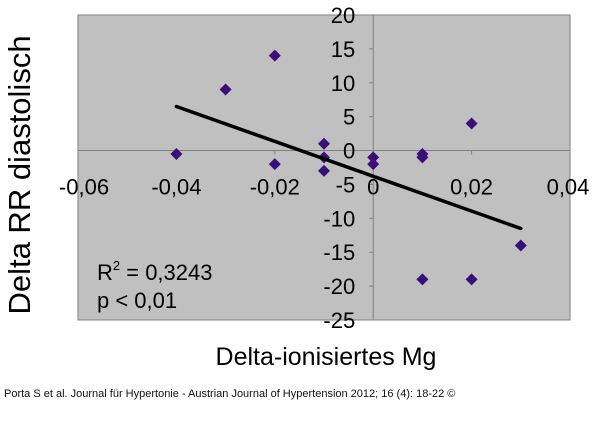 This screenshot has height=445, width=600. What do you see at coordinates (568, 187) in the screenshot?
I see `x-tick-label: 0,04` at bounding box center [568, 187].